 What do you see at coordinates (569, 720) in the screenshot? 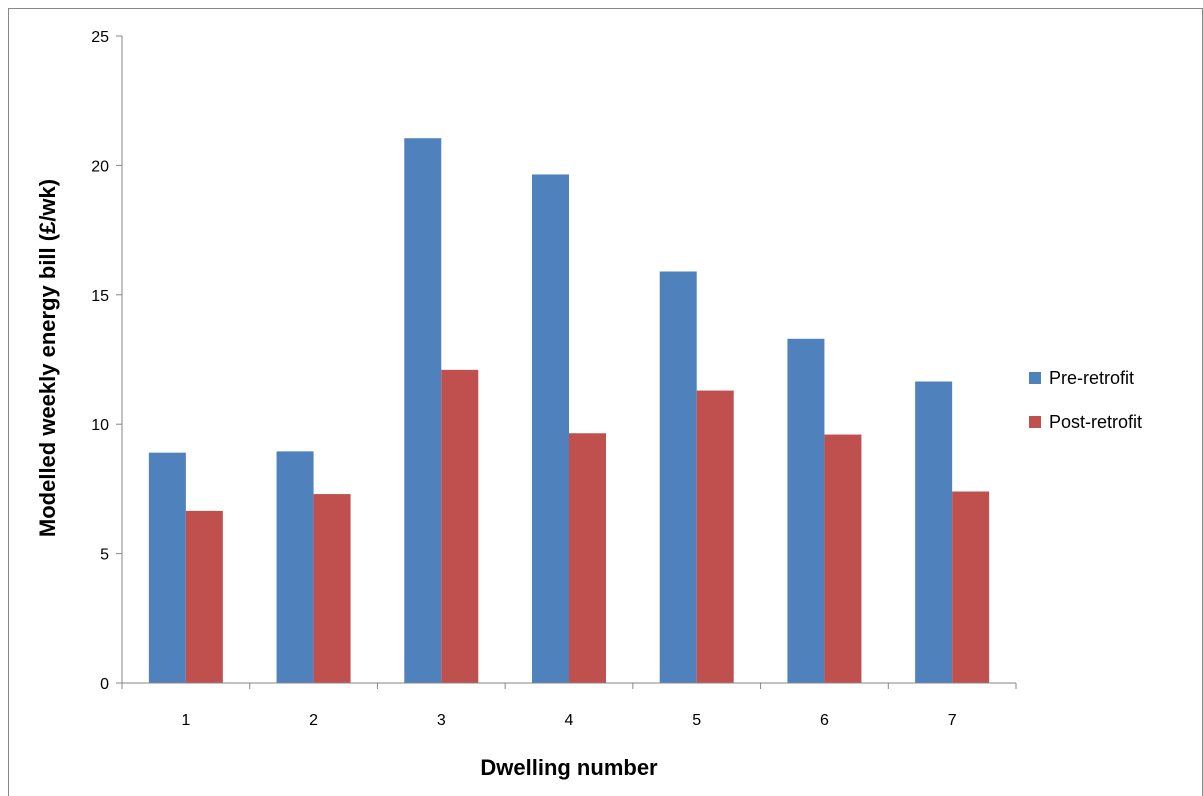
I see `x-tick-label: 4` at bounding box center [569, 720].